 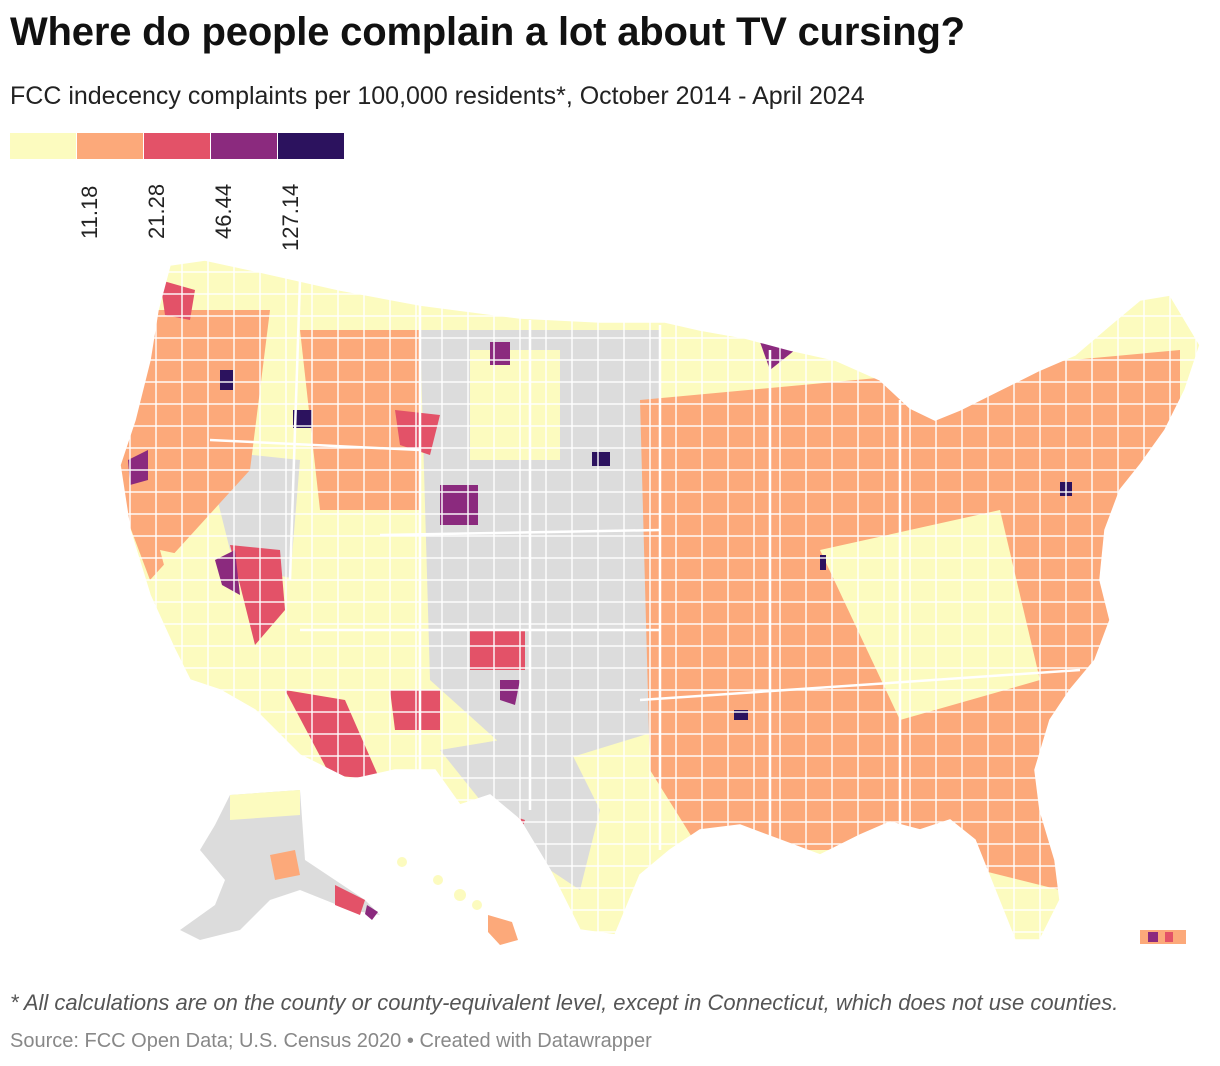 What do you see at coordinates (223, 211) in the screenshot?
I see `legend-tick-3: 46.44` at bounding box center [223, 211].